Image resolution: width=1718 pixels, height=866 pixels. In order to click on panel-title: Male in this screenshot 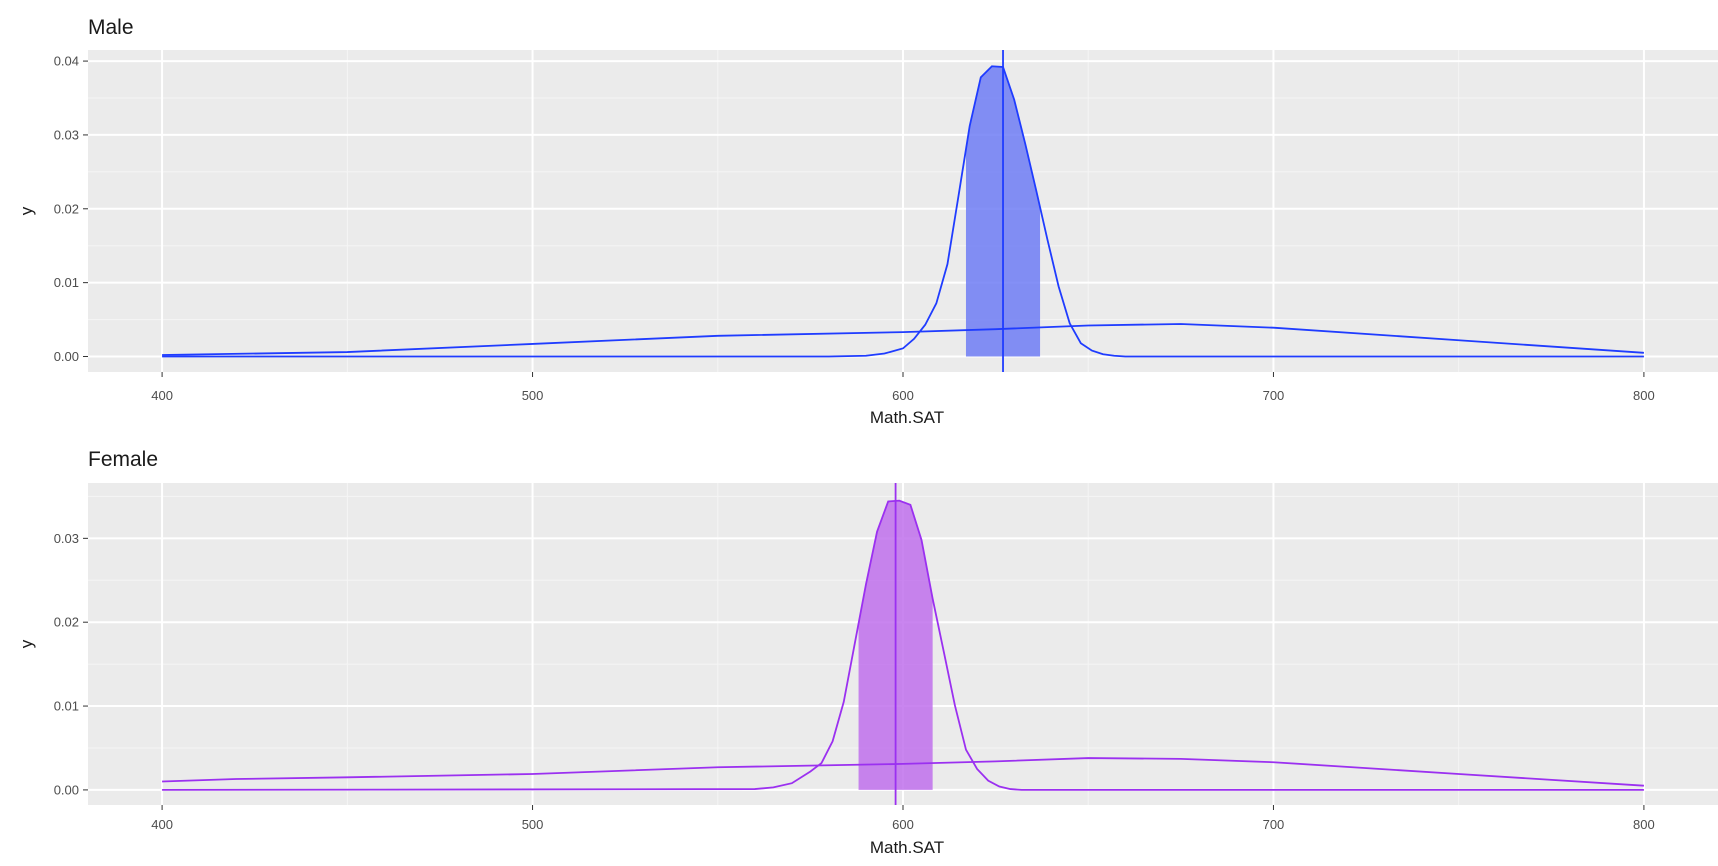, I will do `click(111, 27)`.